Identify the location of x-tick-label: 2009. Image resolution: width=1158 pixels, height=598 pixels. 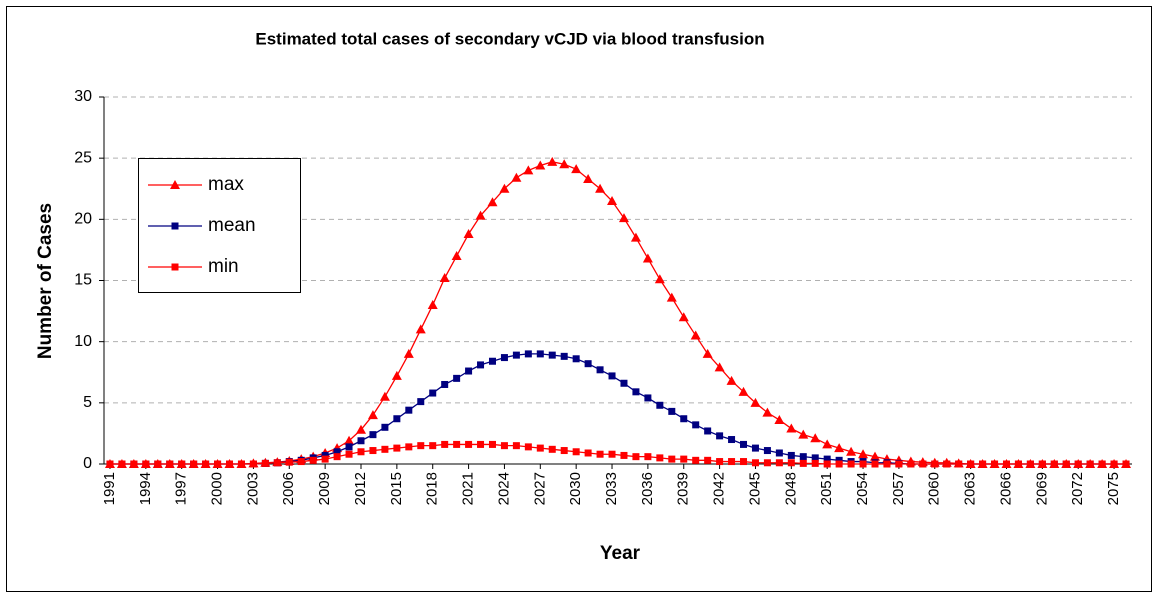
(324, 488).